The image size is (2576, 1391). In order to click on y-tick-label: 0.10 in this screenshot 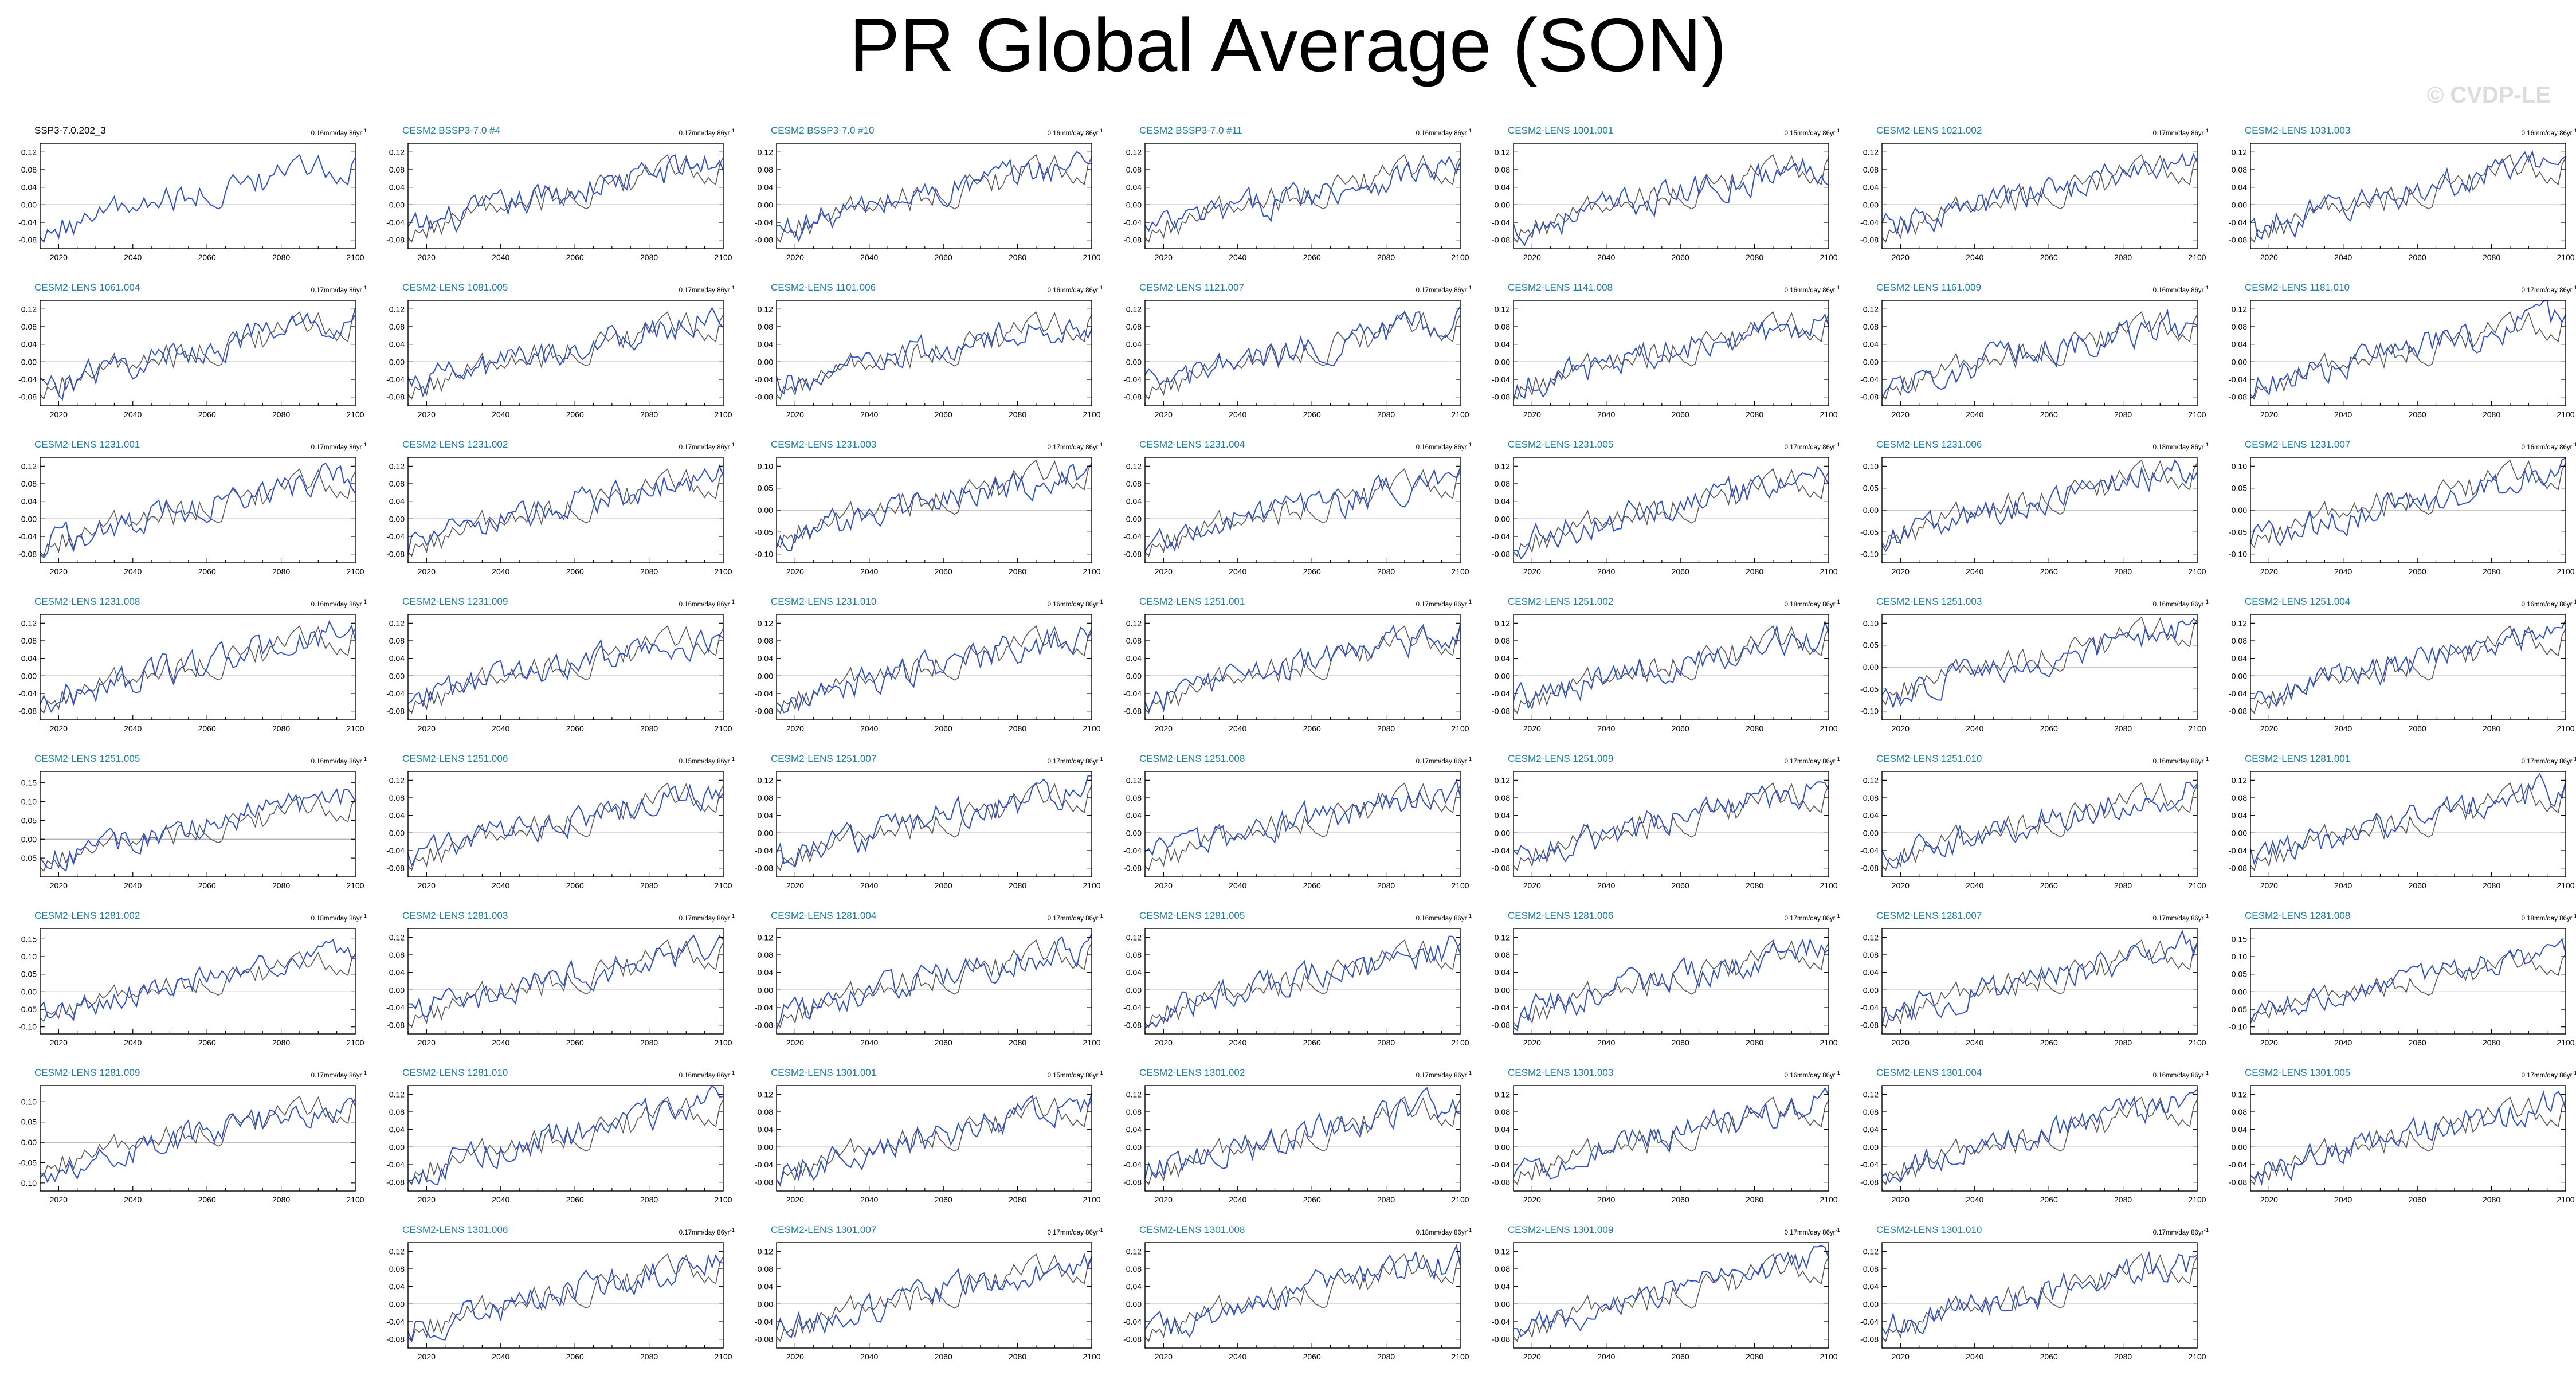, I will do `click(765, 466)`.